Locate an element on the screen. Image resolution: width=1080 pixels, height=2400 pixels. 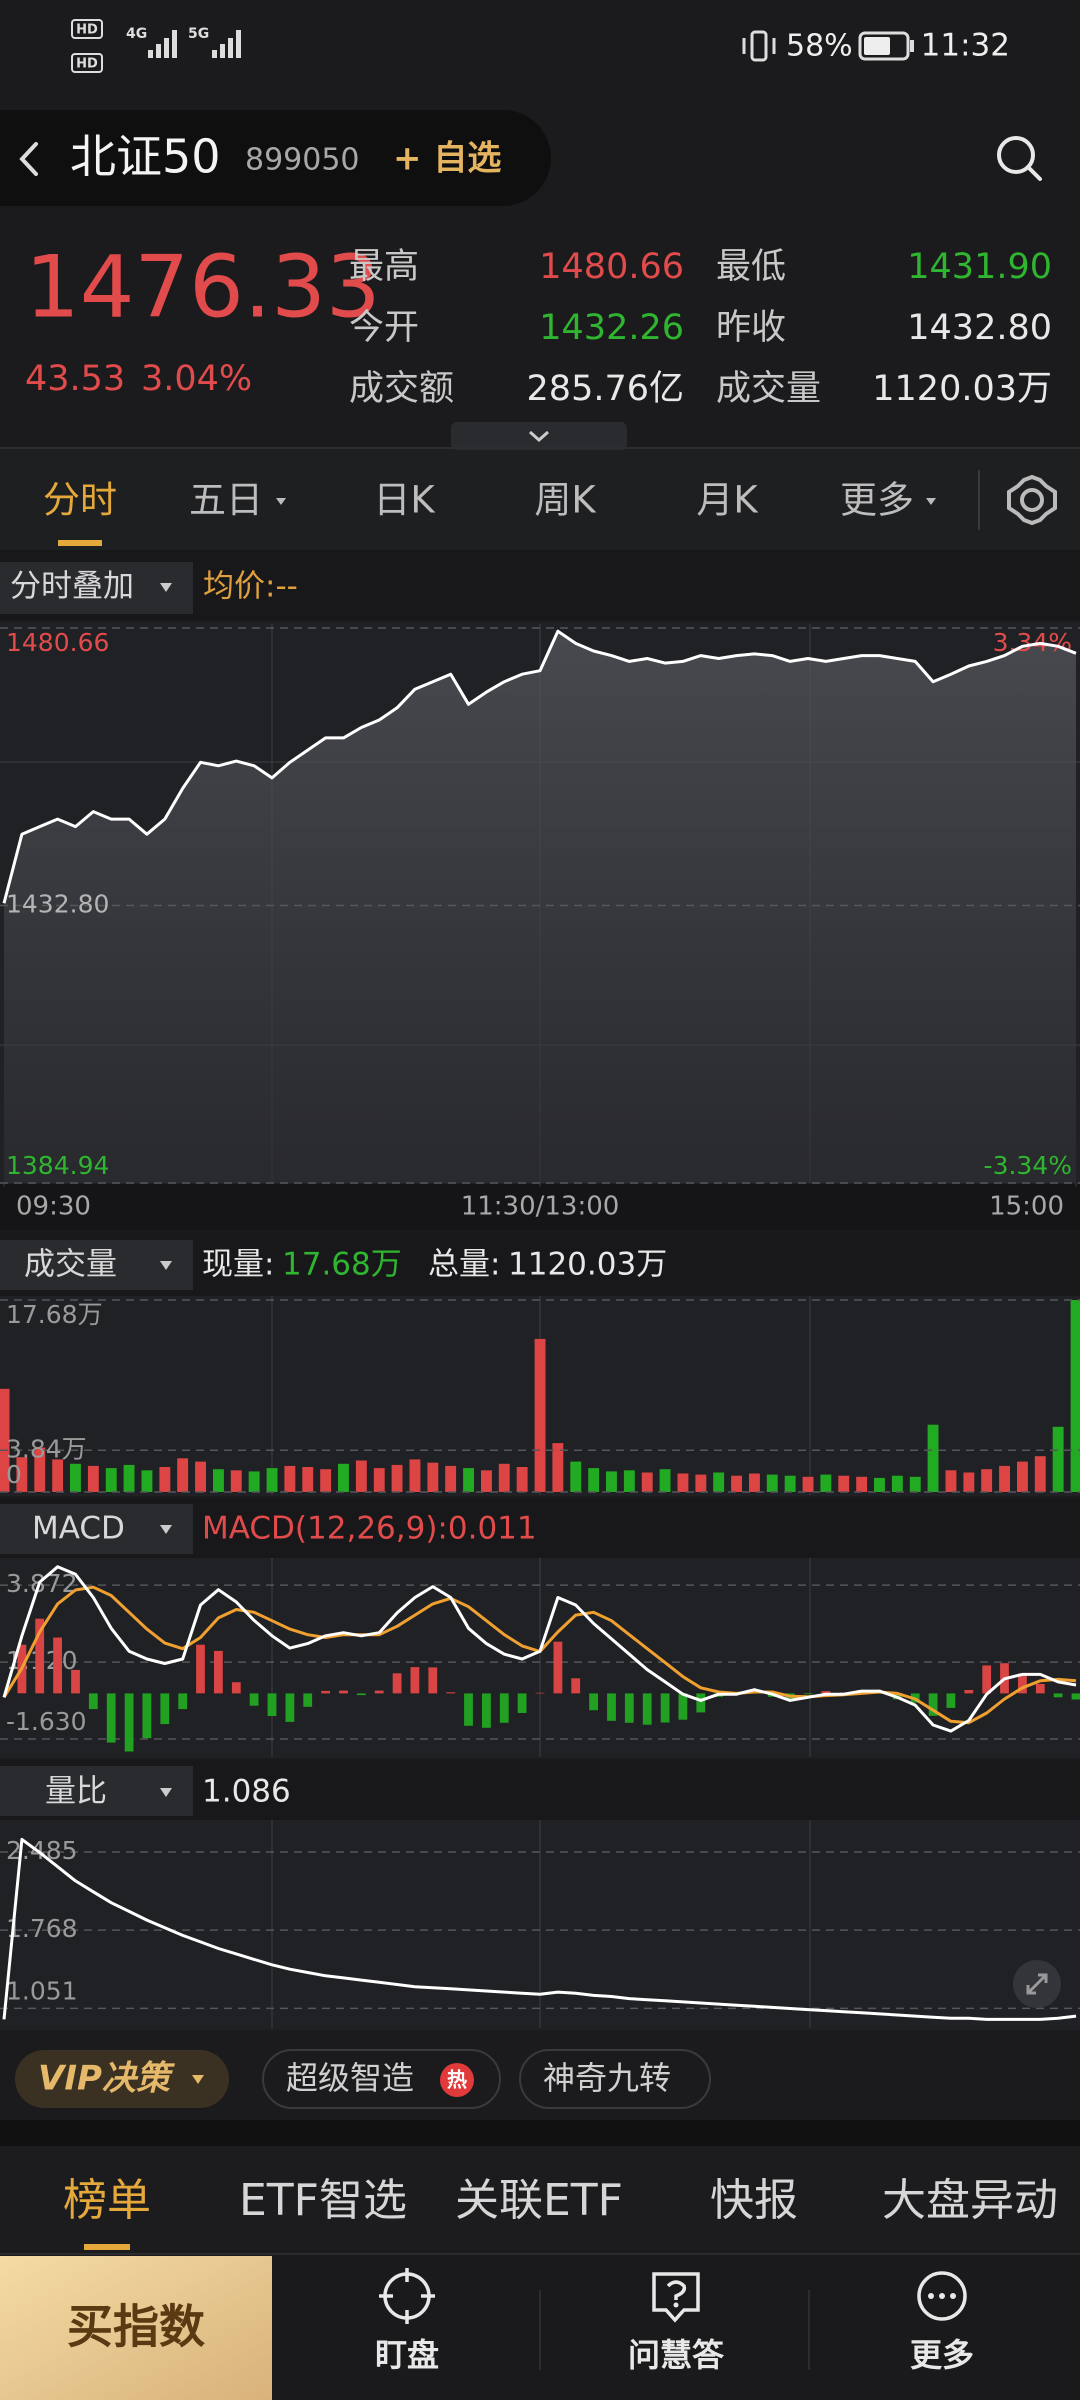
y-tick-label: 1.768 is located at coordinates (42, 1928).